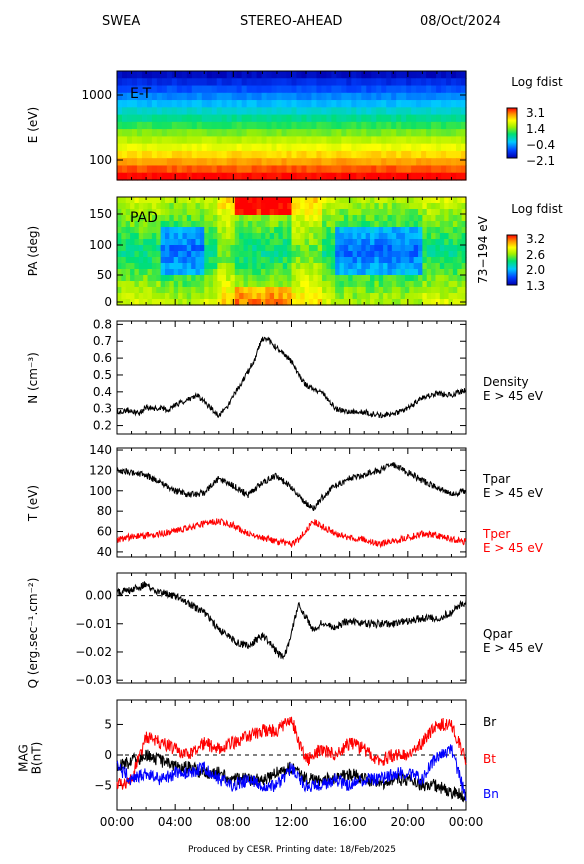  Describe the element at coordinates (535, 286) in the screenshot. I see `pad-colorbar-tick: 1.3` at that location.